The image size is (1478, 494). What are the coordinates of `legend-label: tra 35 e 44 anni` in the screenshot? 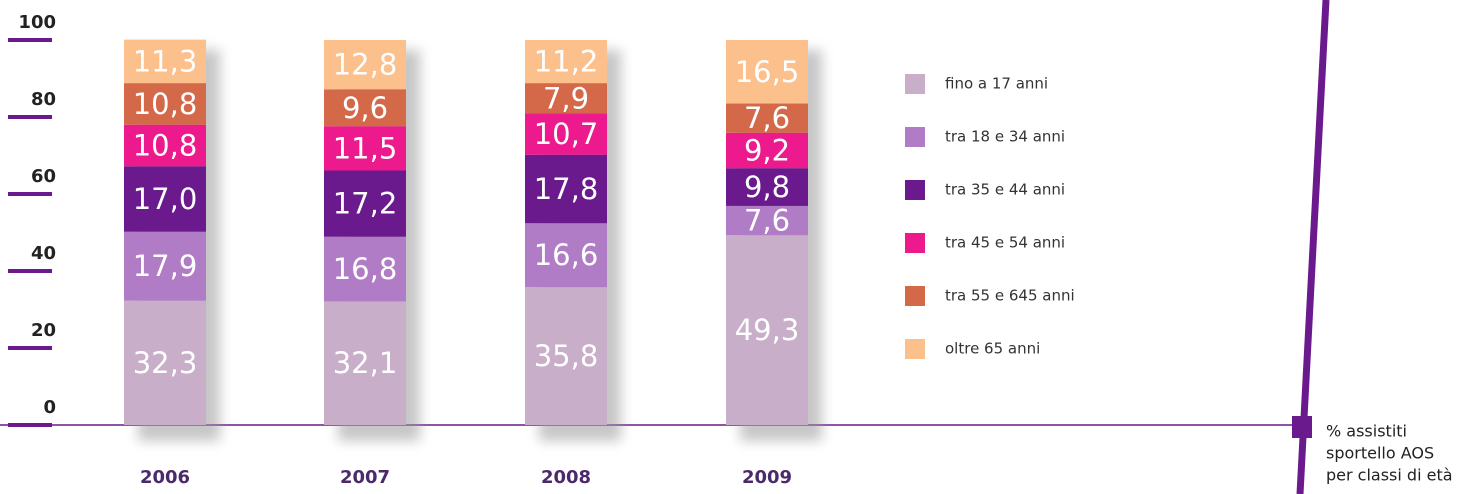 It's located at (1005, 190).